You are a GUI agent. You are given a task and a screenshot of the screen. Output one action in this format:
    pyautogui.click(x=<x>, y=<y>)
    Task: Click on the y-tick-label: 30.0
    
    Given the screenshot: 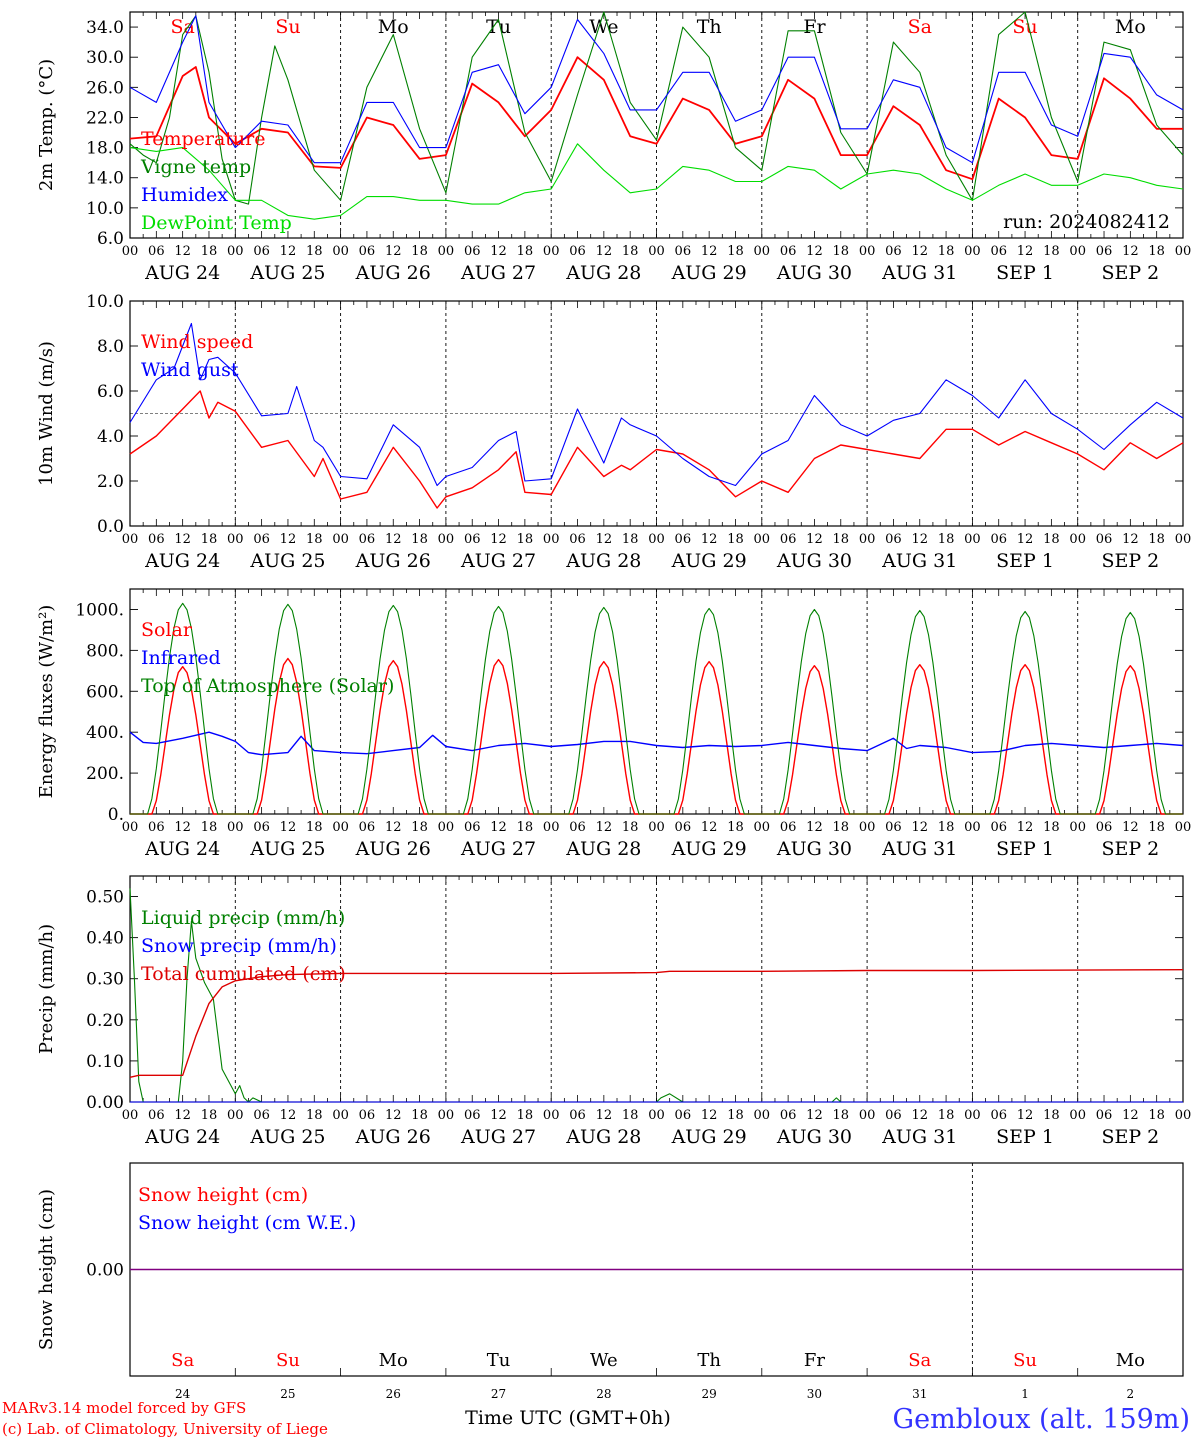 What is the action you would take?
    pyautogui.click(x=105, y=58)
    